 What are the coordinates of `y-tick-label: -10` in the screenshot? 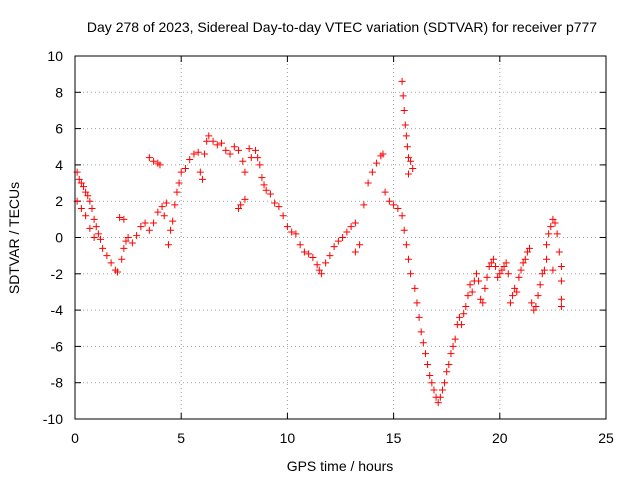 It's located at (53, 419).